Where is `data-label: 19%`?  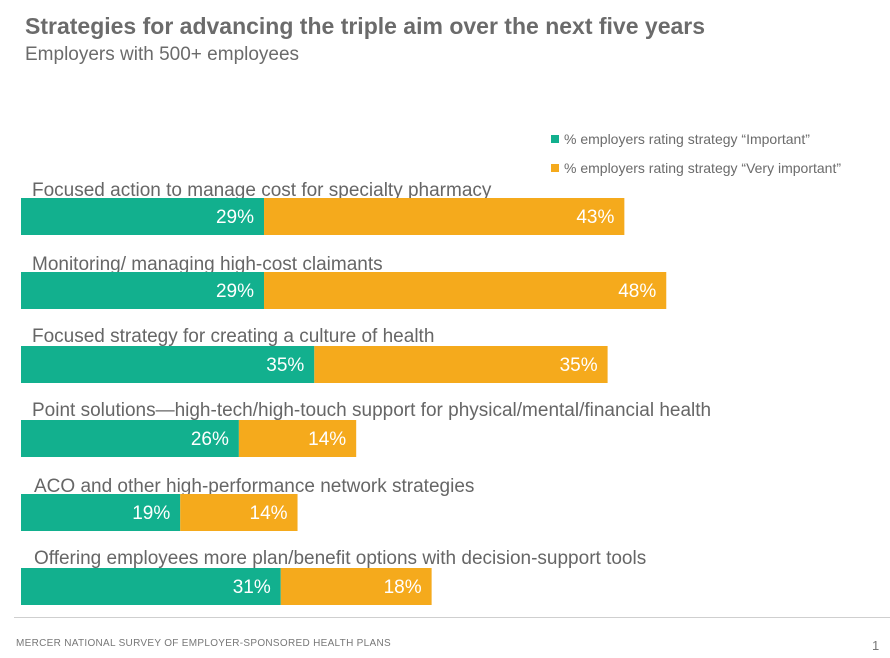
data-label: 19% is located at coordinates (151, 513).